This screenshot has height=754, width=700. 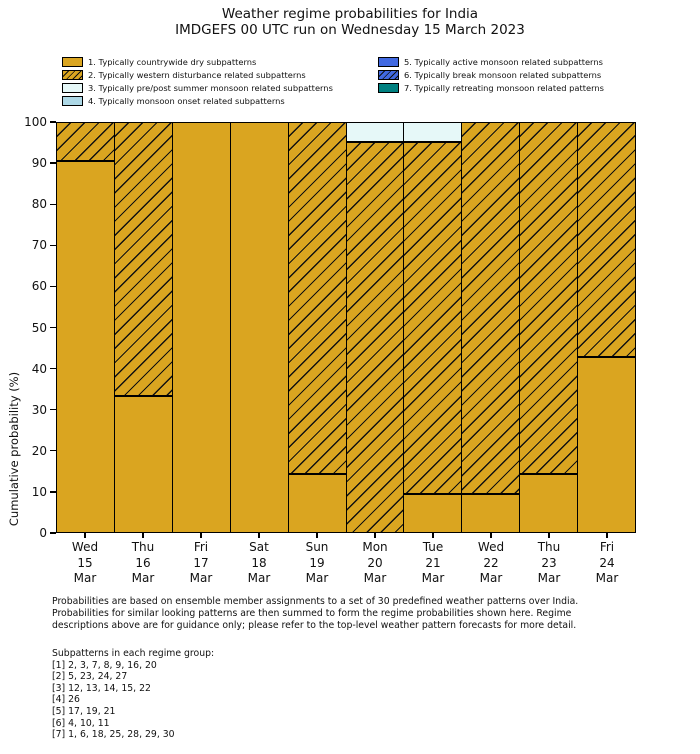 I want to click on subpattern-line: [5] 17, 19, 21, so click(x=84, y=711).